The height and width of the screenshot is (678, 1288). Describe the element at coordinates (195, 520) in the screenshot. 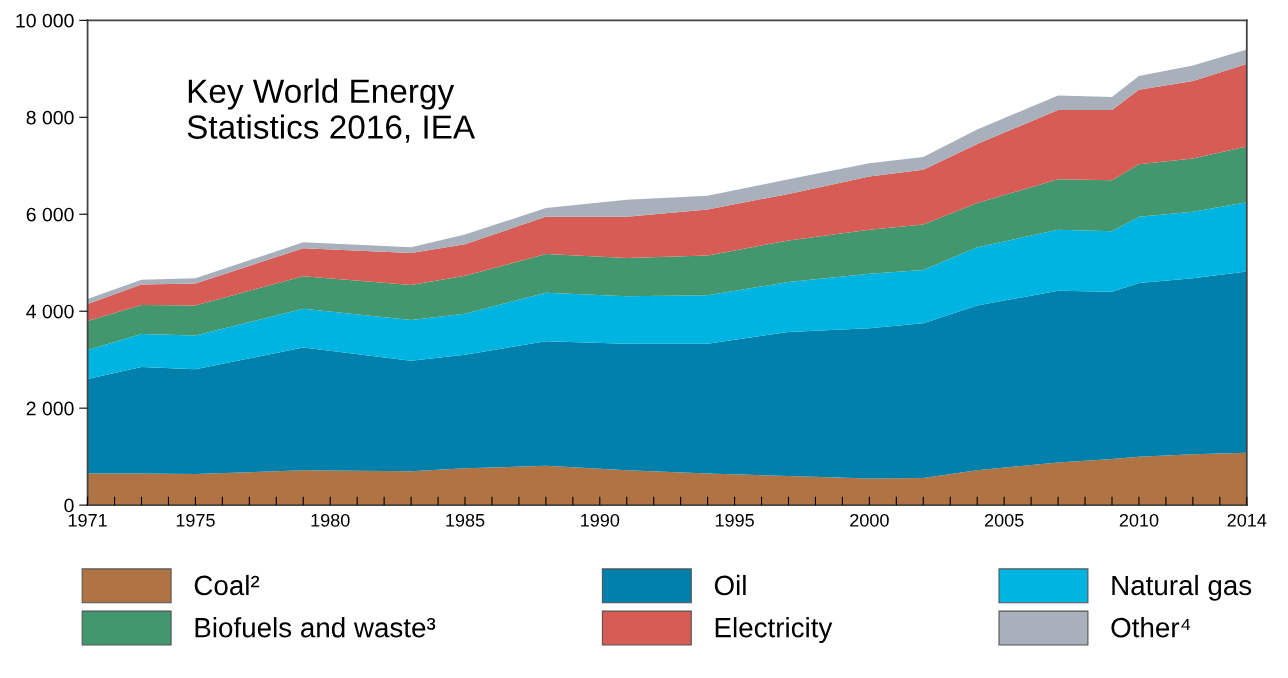

I see `x-tick-label: 1975` at that location.